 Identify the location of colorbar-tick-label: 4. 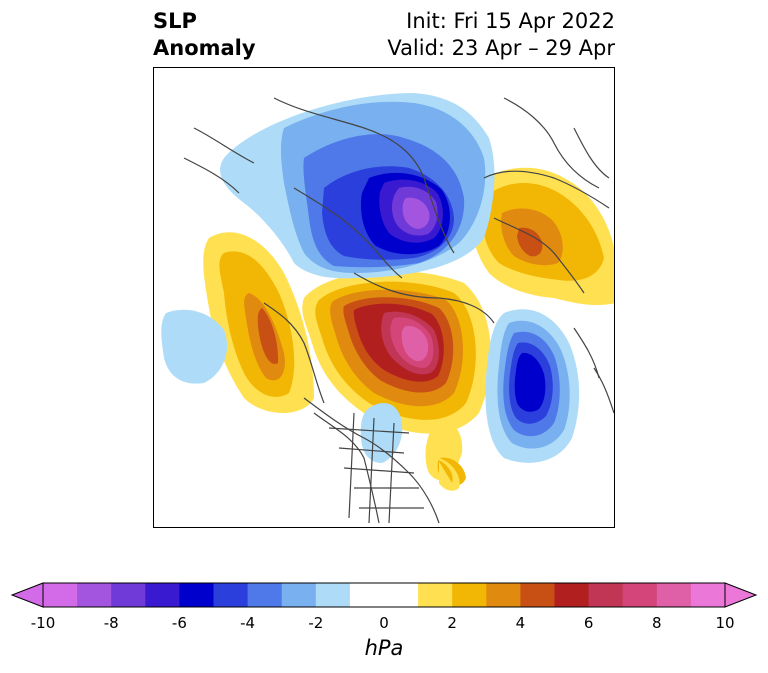
(520, 623).